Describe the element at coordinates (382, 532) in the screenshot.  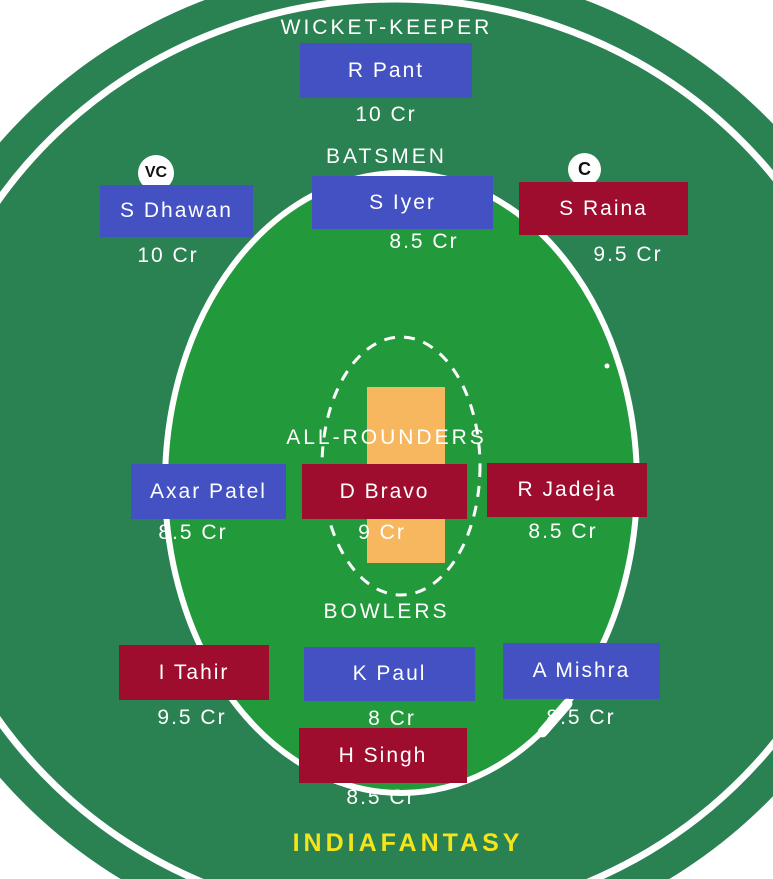
I see `player-price: 9 Cr` at that location.